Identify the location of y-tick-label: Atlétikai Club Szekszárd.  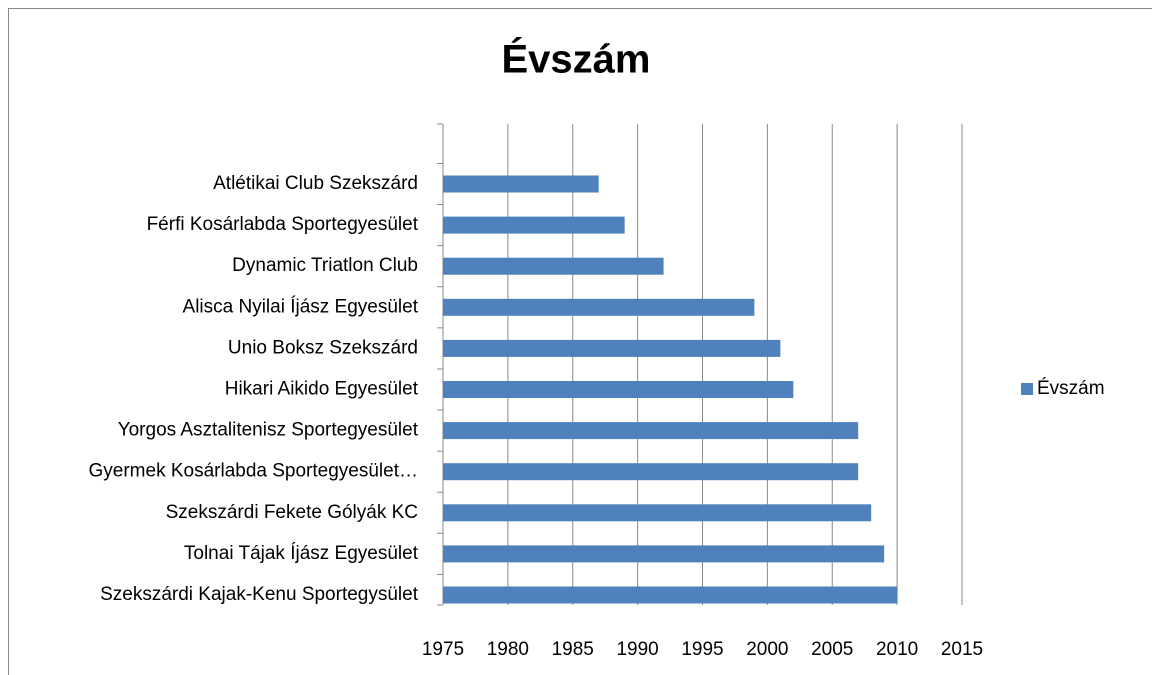
(315, 183).